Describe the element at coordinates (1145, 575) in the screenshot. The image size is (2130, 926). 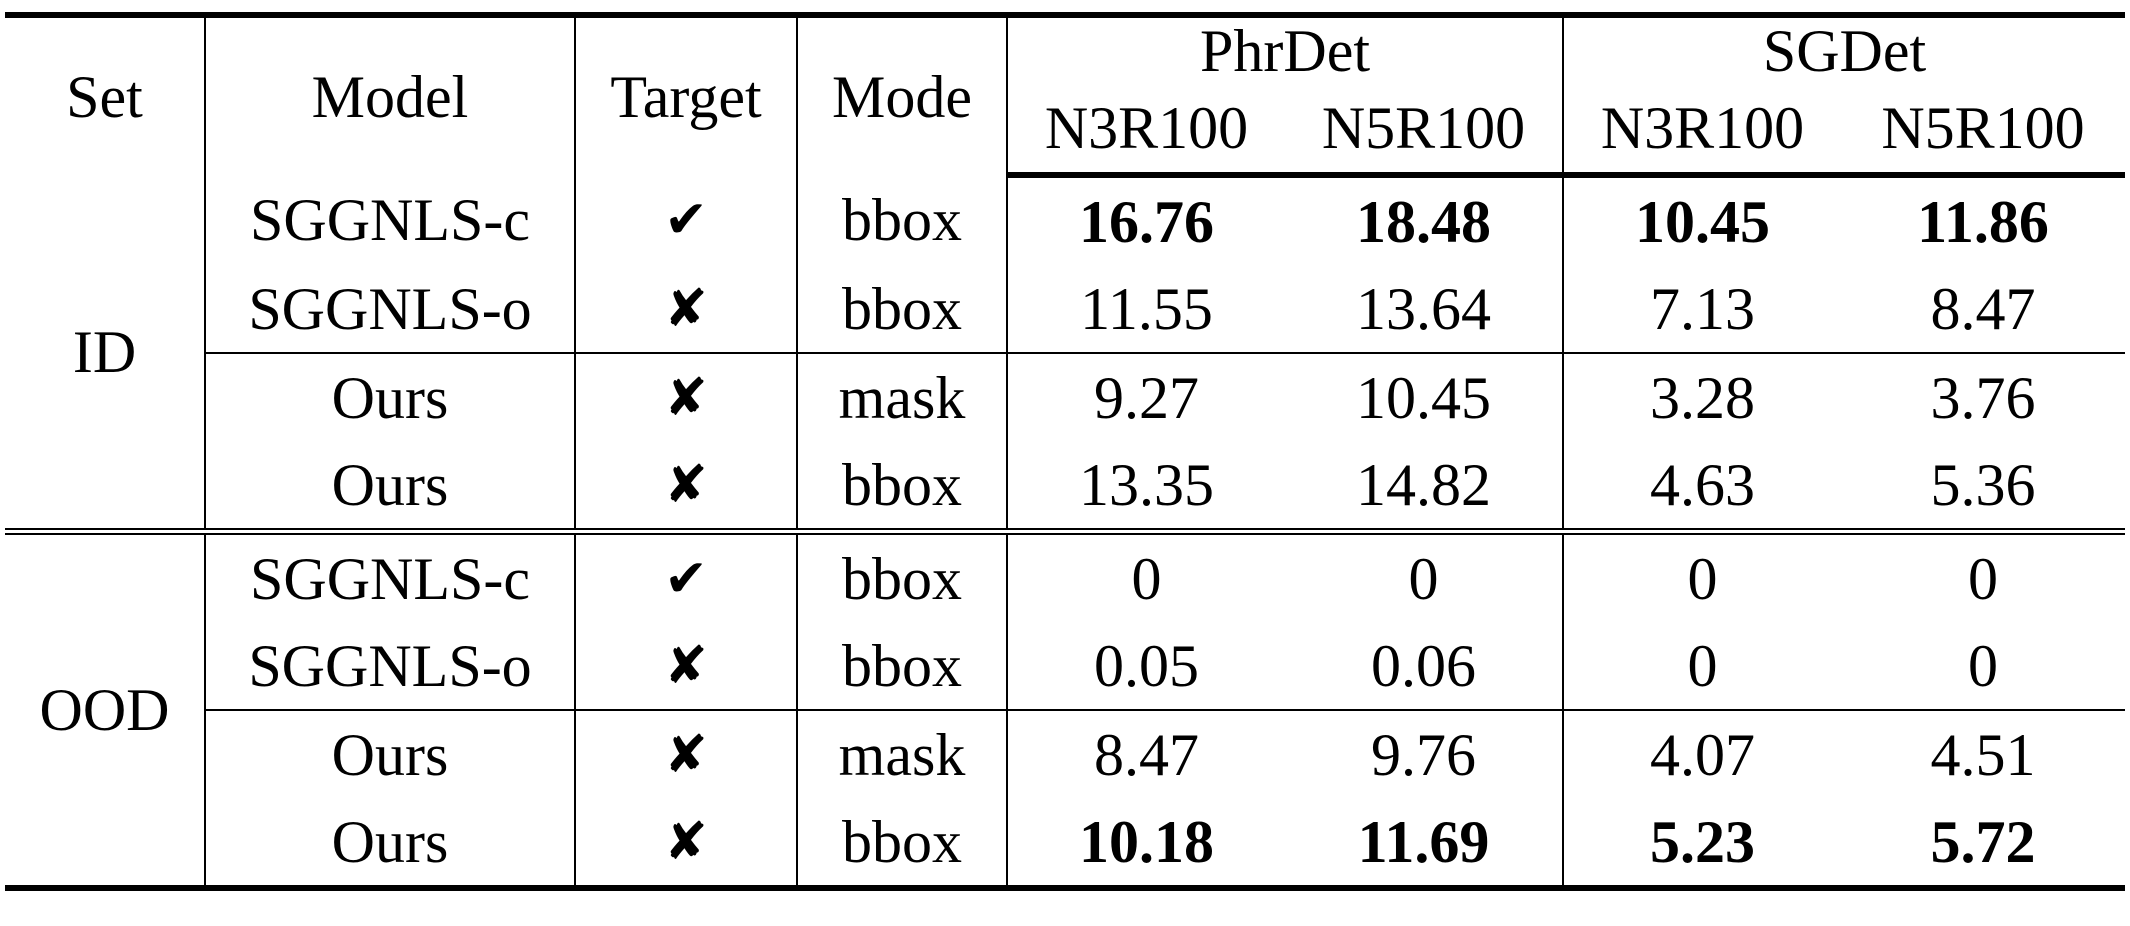
I see `cell-phrdet-n3: 0` at that location.